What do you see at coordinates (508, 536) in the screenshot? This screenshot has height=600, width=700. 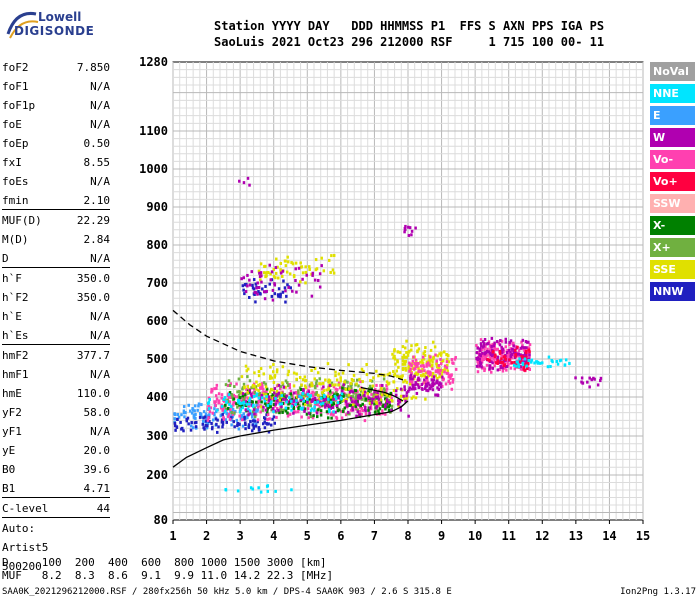 I see `x-tick-label: 11` at bounding box center [508, 536].